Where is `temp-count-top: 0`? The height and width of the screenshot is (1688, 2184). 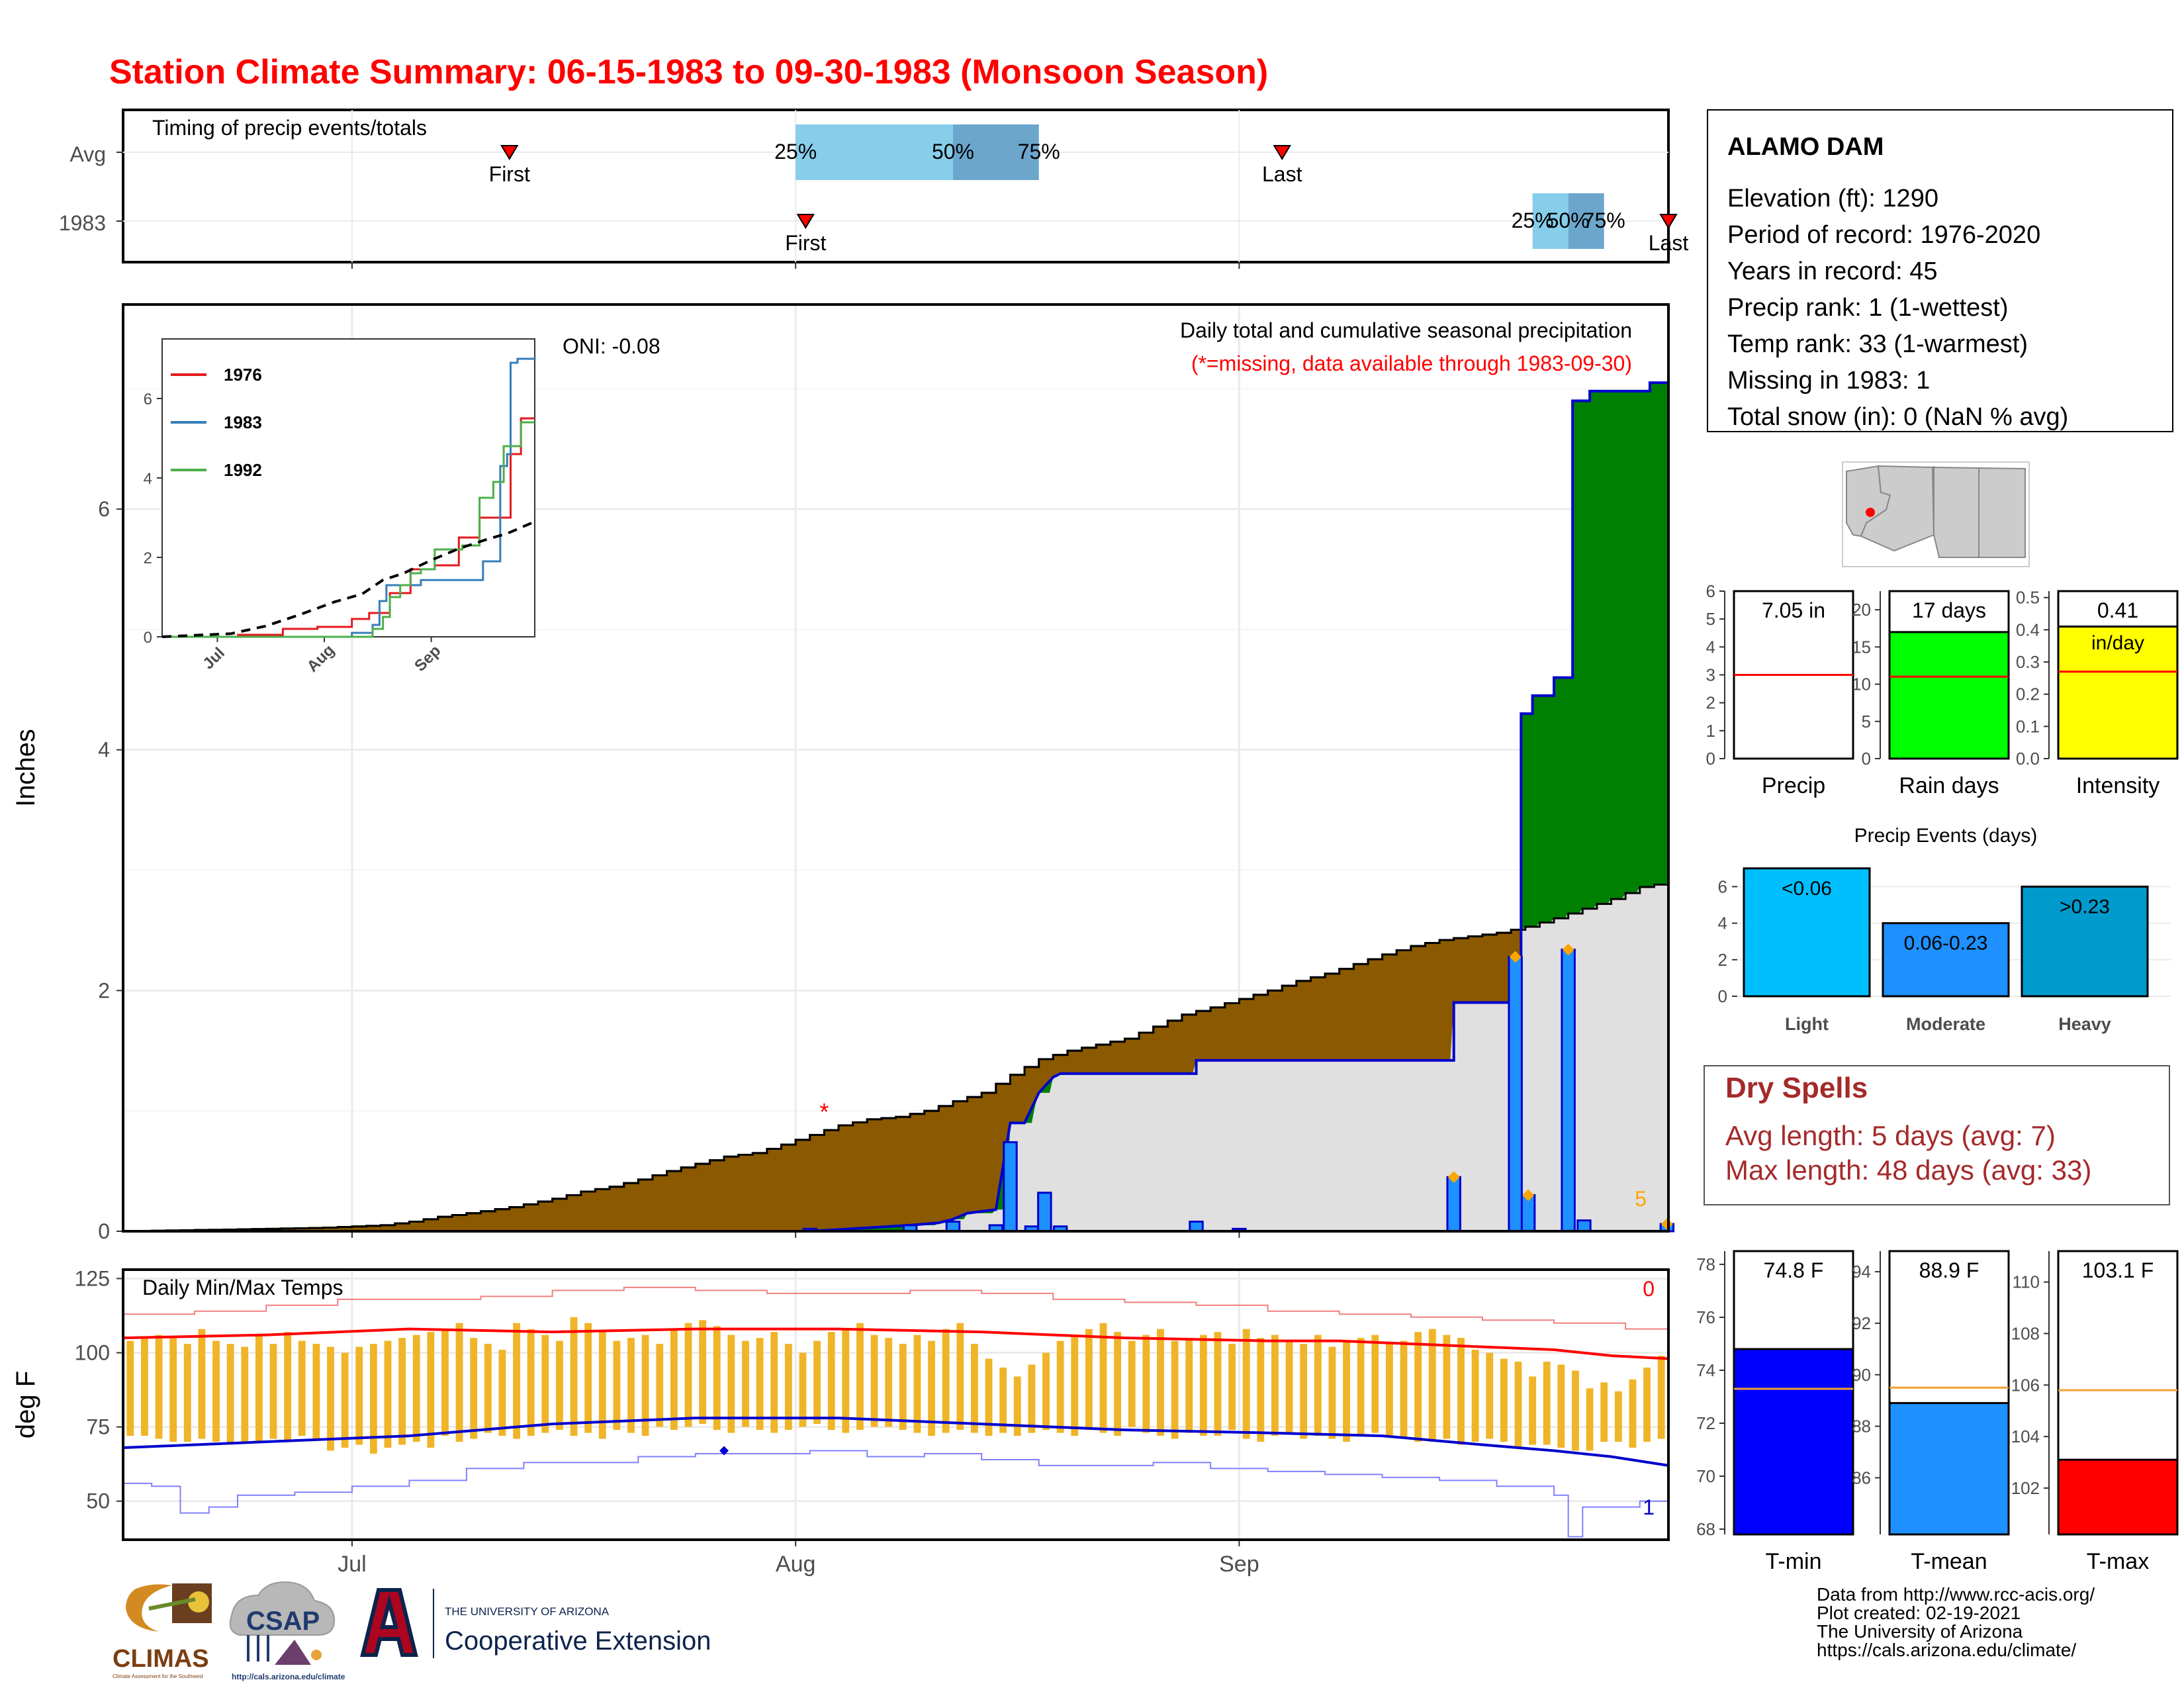 temp-count-top: 0 is located at coordinates (1649, 1289).